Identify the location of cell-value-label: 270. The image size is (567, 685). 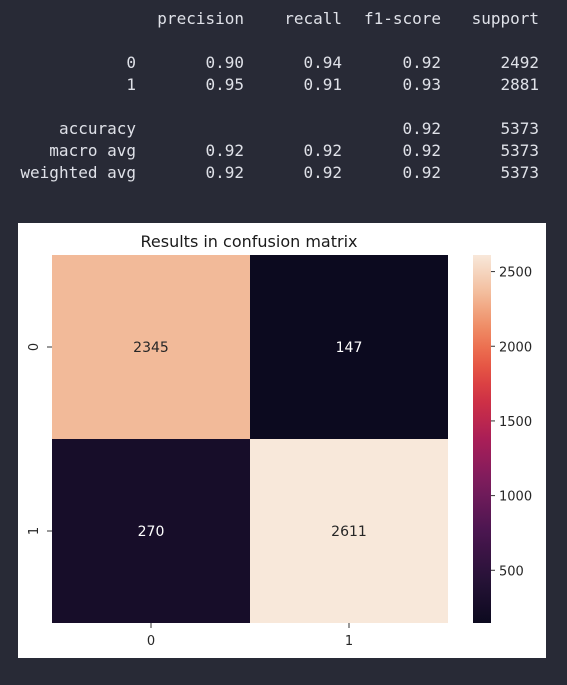
(151, 532).